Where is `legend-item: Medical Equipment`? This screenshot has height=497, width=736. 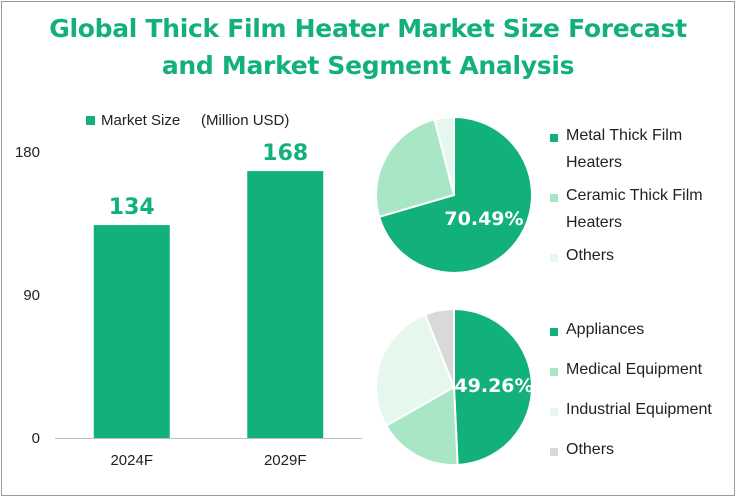 legend-item: Medical Equipment is located at coordinates (626, 372).